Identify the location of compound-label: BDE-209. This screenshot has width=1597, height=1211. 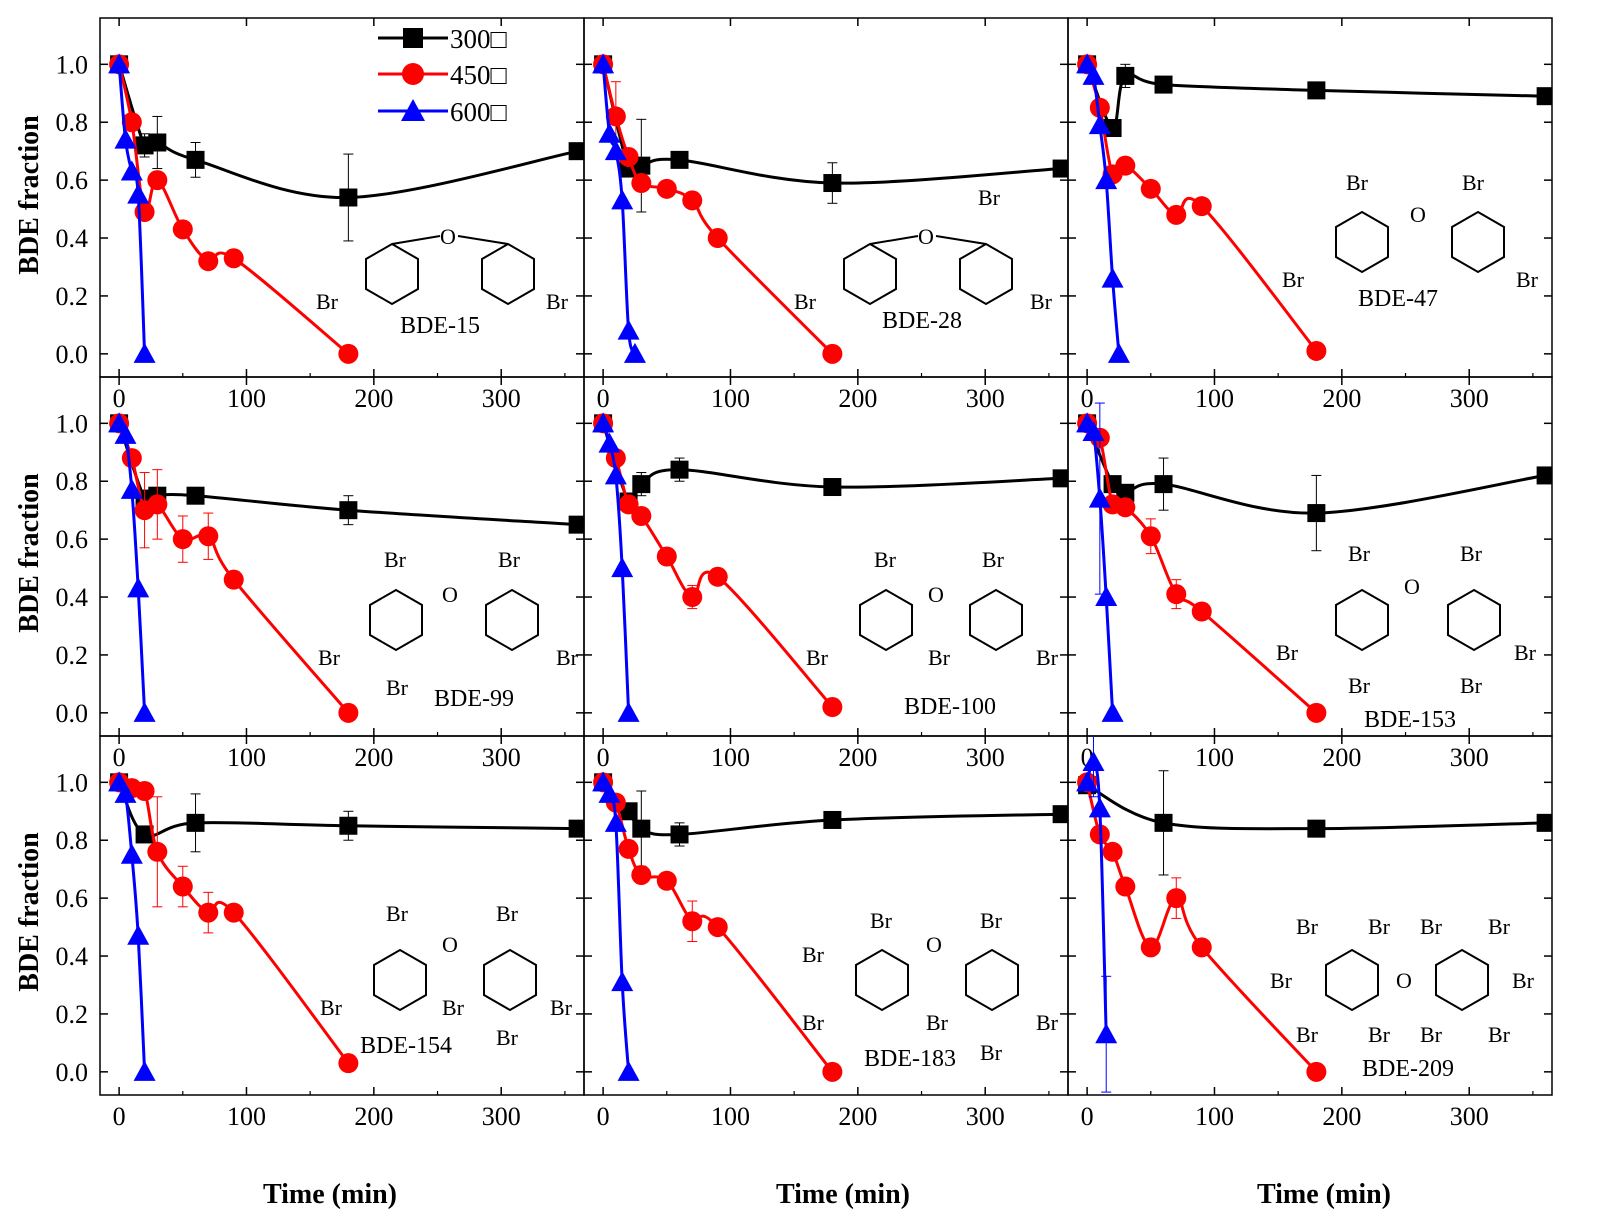
(1408, 1069).